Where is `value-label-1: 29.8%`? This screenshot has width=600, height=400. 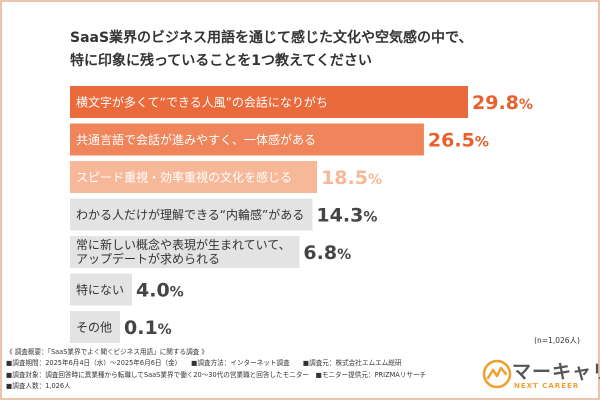 value-label-1: 29.8% is located at coordinates (502, 103).